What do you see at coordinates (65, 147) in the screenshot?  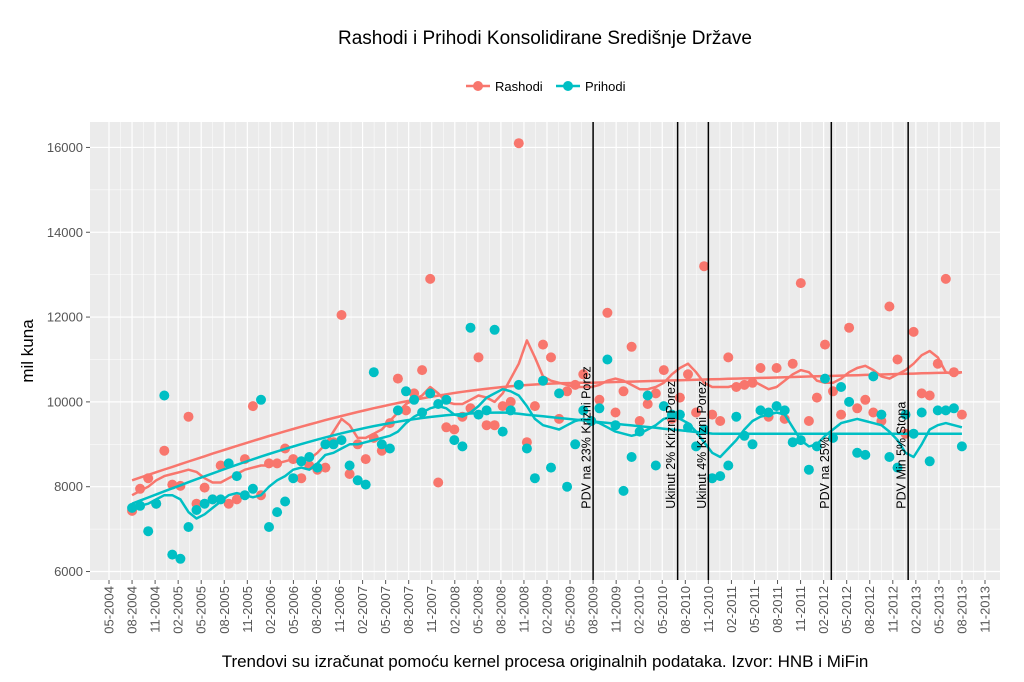 I see `y-tick-label: 16000` at bounding box center [65, 147].